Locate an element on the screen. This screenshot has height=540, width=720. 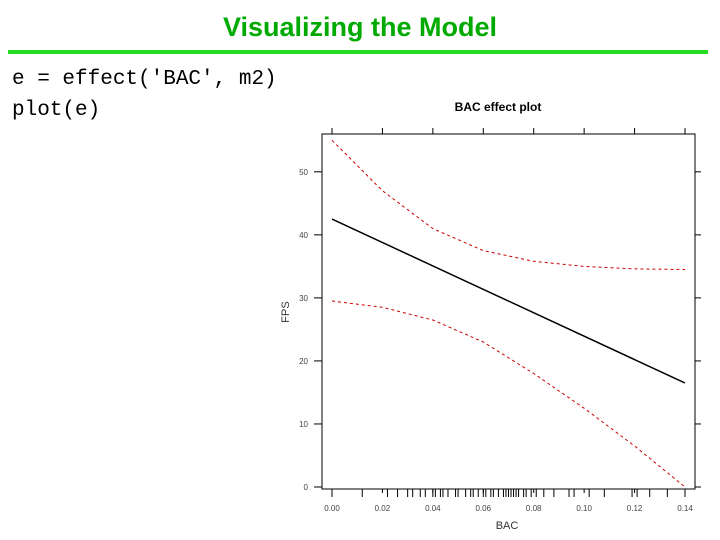
x-tick-label: 0.00 is located at coordinates (332, 508).